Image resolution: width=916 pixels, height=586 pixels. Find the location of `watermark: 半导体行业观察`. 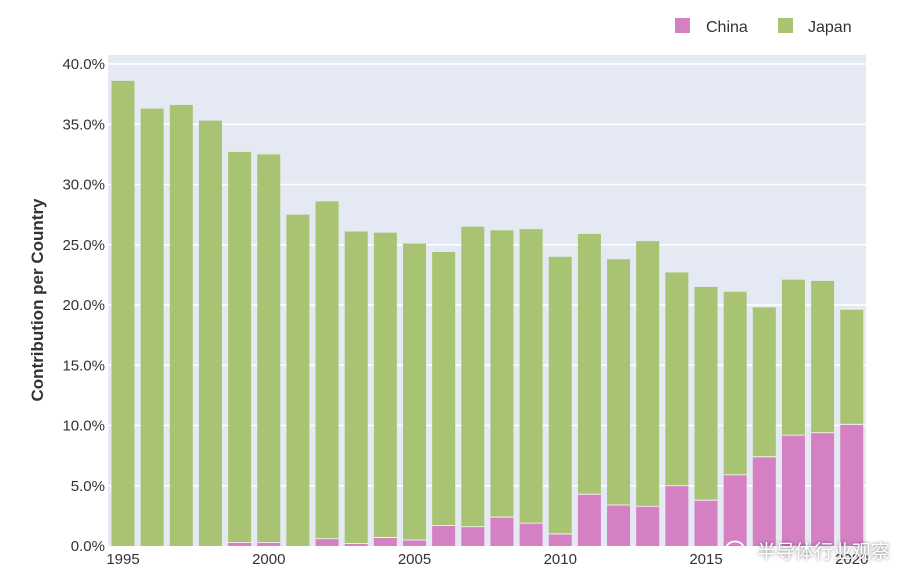

watermark: 半导体行业观察 is located at coordinates (807, 550).